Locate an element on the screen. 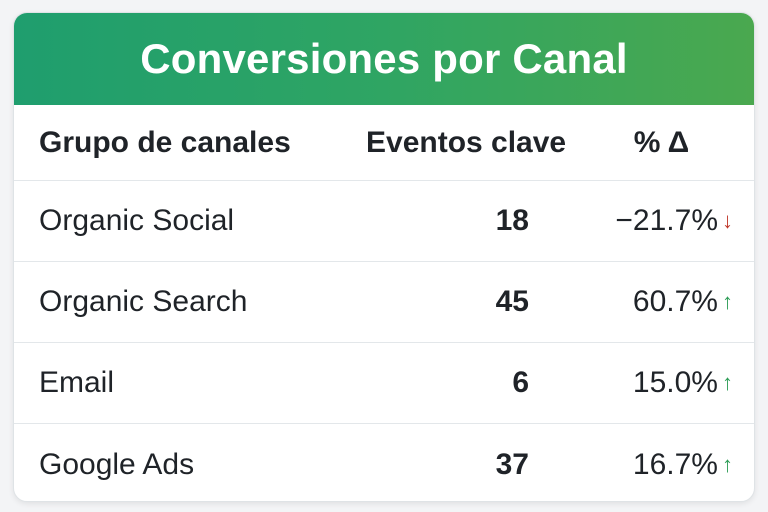  delta-cell: 60.7% ↑ is located at coordinates (631, 302).